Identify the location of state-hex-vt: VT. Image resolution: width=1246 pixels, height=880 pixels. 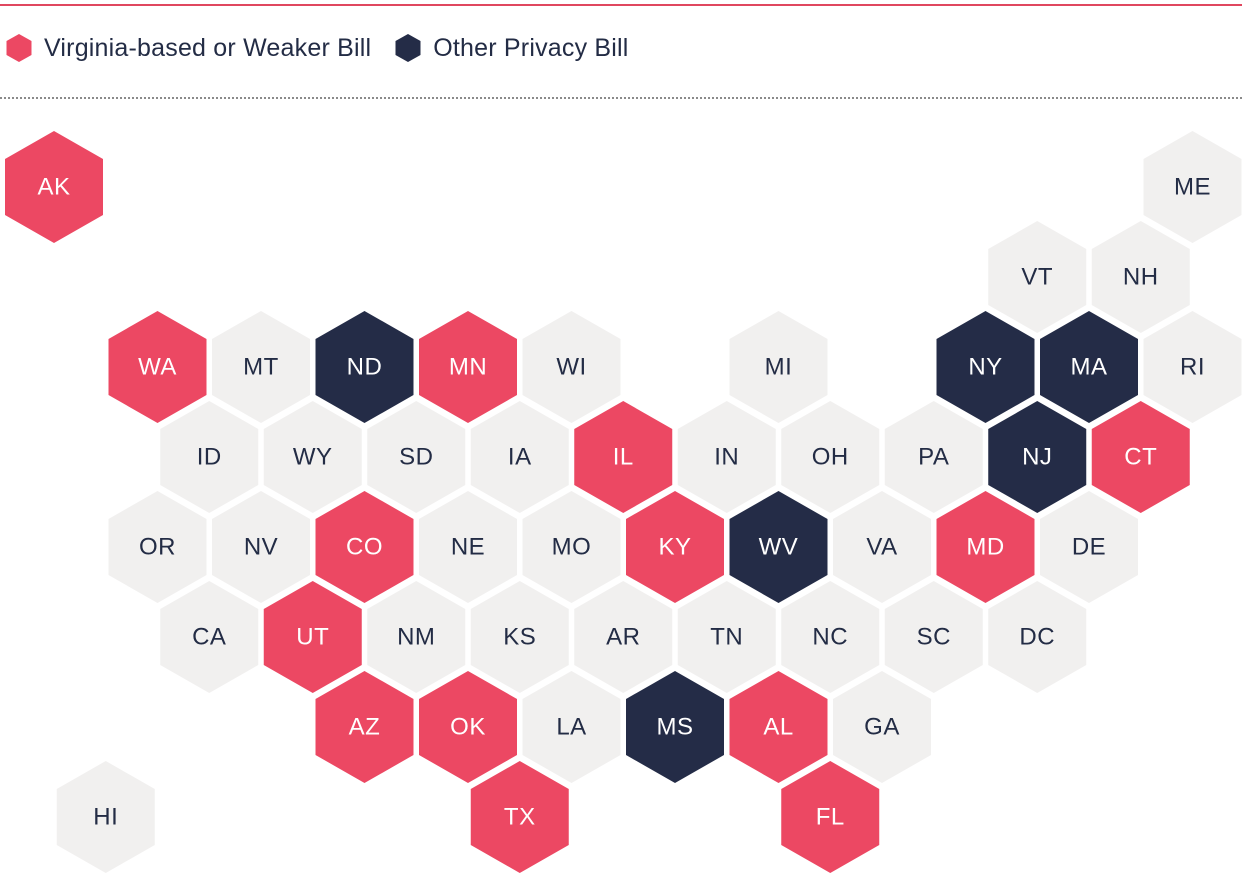
(1037, 277).